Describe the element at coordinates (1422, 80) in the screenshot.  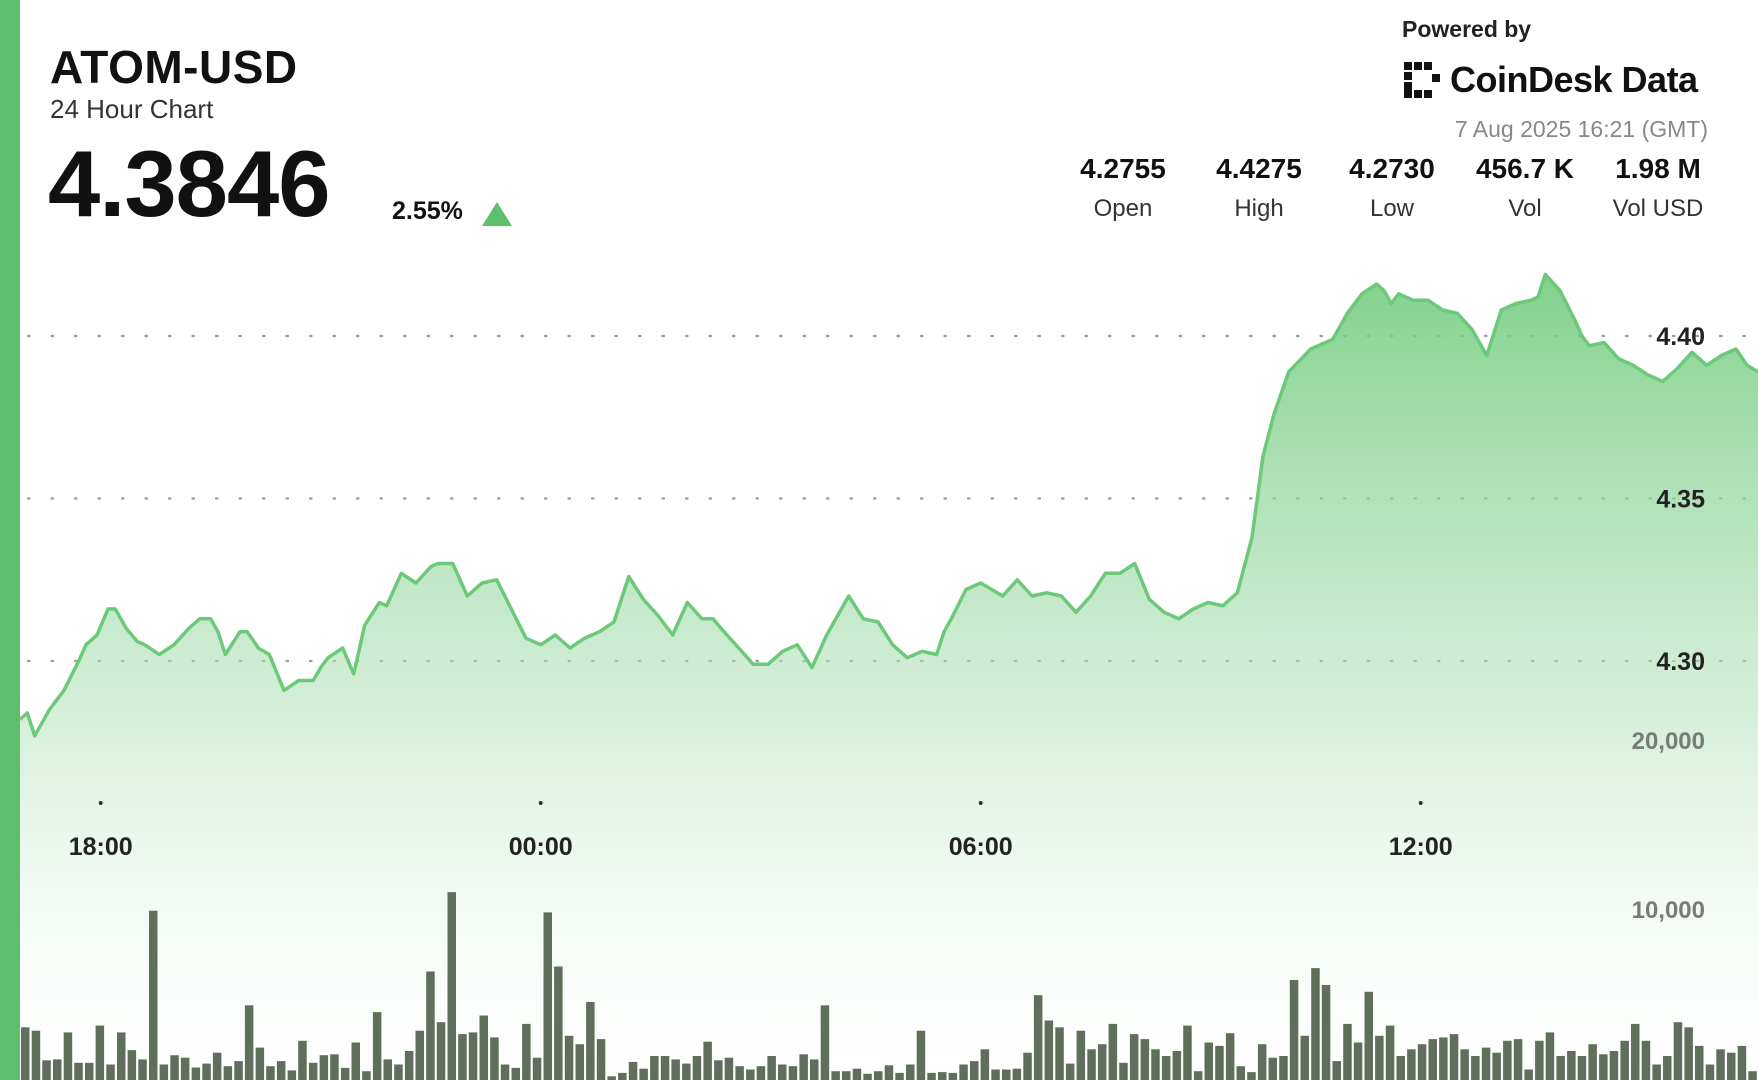
I see `coindesk-logo-icon` at that location.